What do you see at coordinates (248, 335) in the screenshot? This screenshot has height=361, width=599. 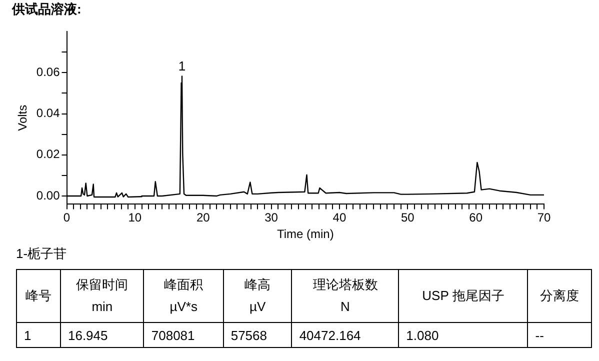 I see `text: 57568` at bounding box center [248, 335].